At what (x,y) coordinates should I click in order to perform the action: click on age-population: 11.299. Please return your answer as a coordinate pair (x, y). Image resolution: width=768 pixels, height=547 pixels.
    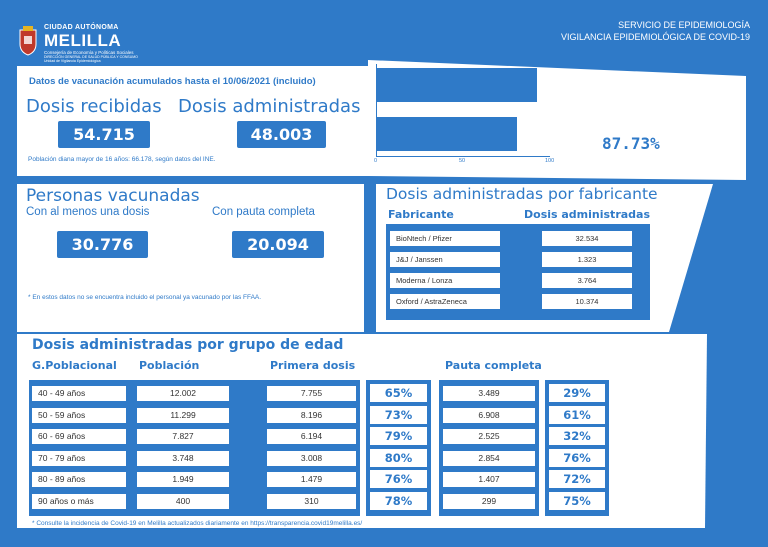
    Looking at the image, I should click on (183, 415).